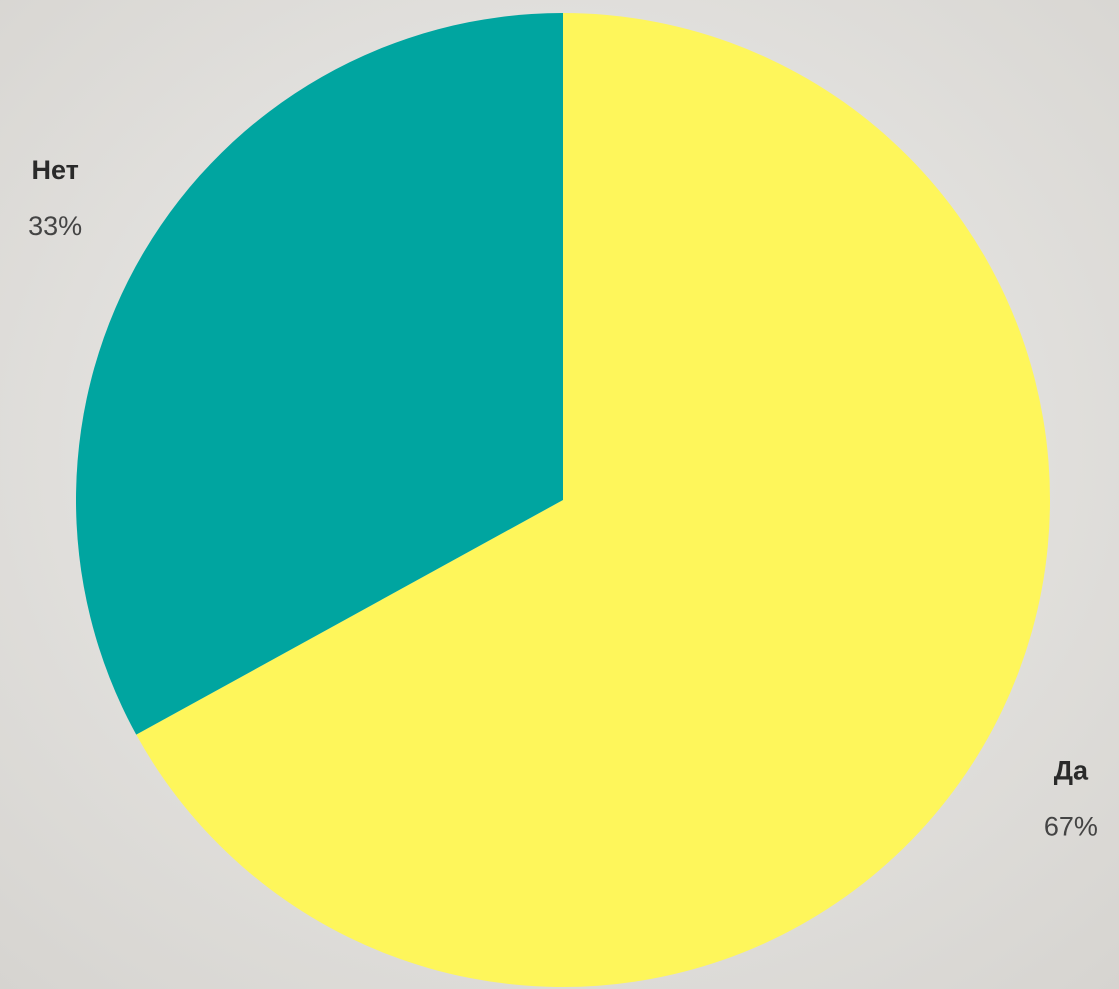 This screenshot has height=989, width=1119. What do you see at coordinates (1071, 826) in the screenshot?
I see `value-label: 67%` at bounding box center [1071, 826].